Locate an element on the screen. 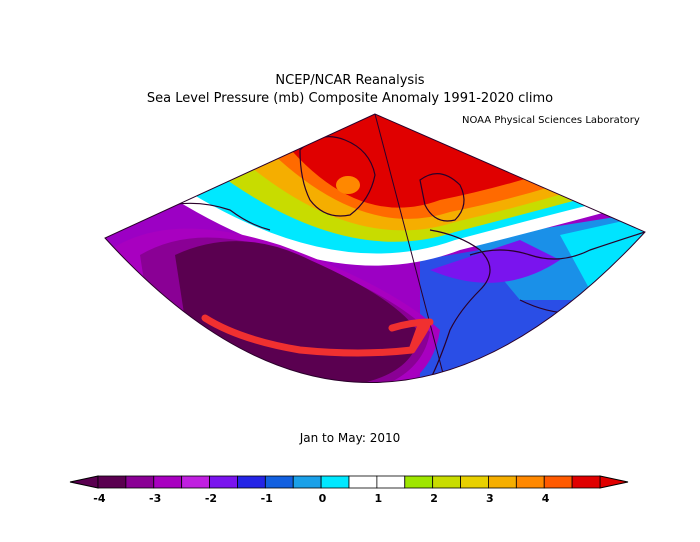  colorbar-tick-label: -3 is located at coordinates (155, 498).